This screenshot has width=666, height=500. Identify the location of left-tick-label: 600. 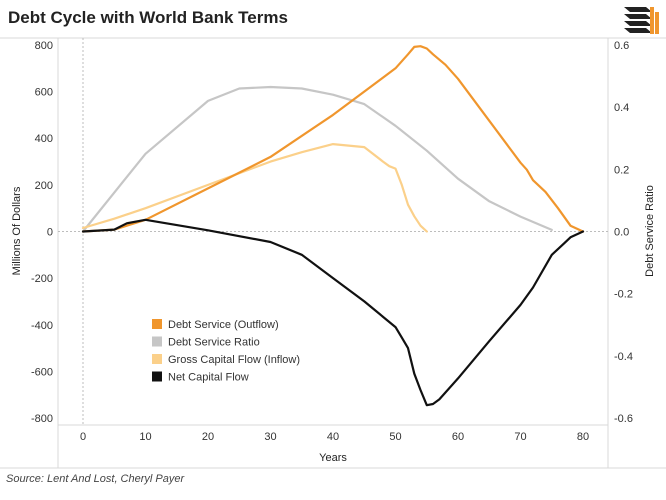
(44, 93).